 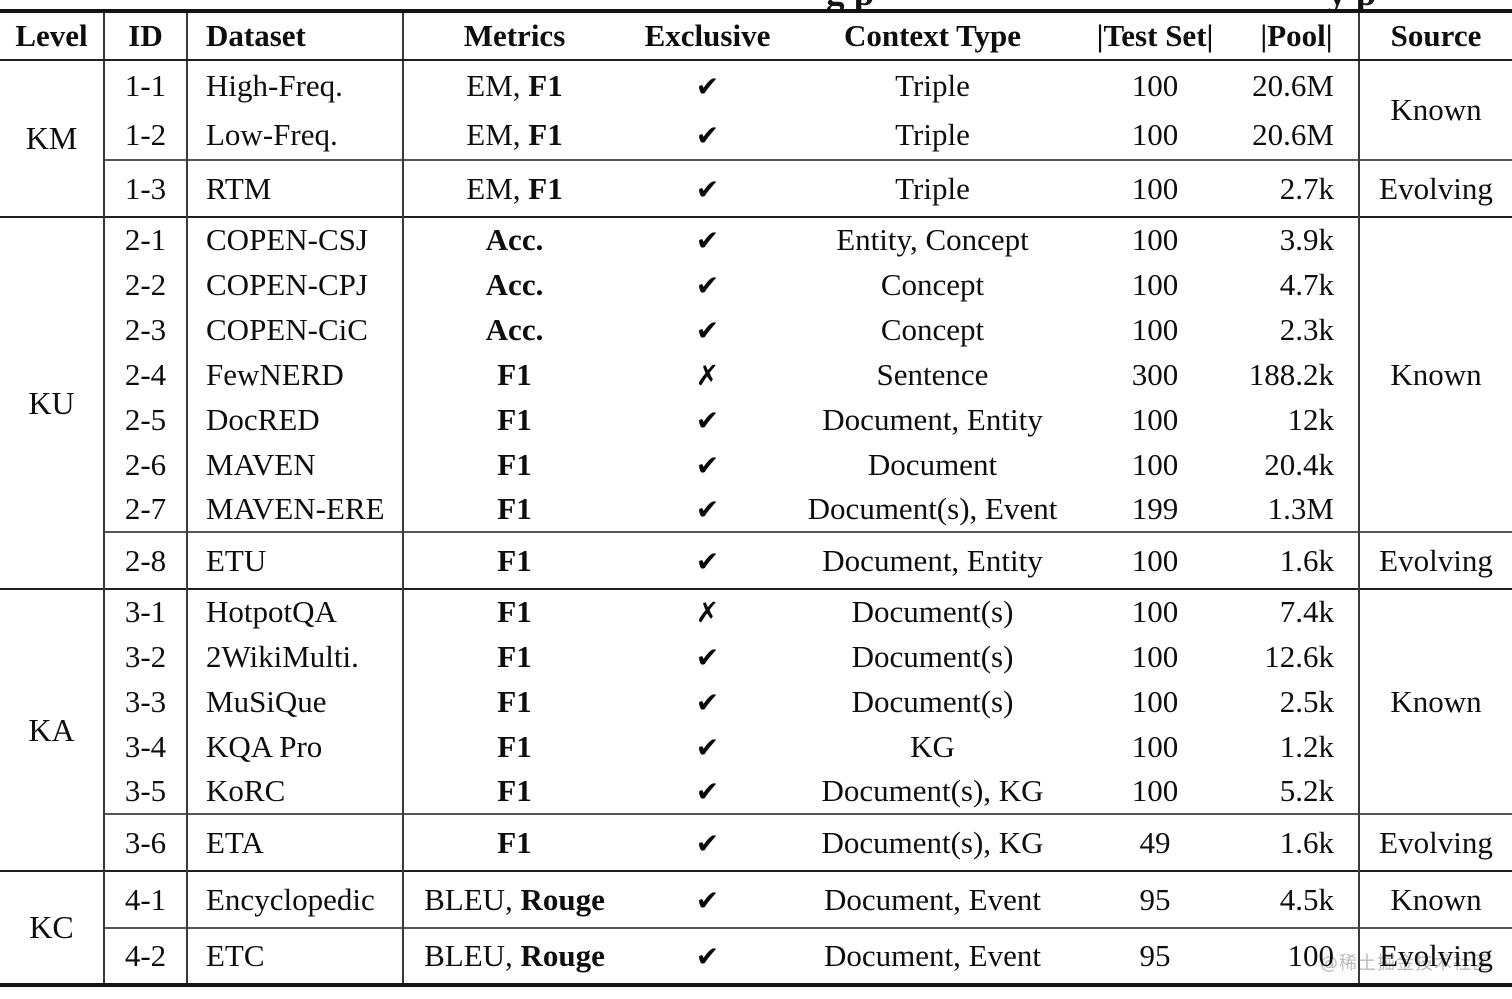 I want to click on pool-cell: 7.4k, so click(x=1297, y=611).